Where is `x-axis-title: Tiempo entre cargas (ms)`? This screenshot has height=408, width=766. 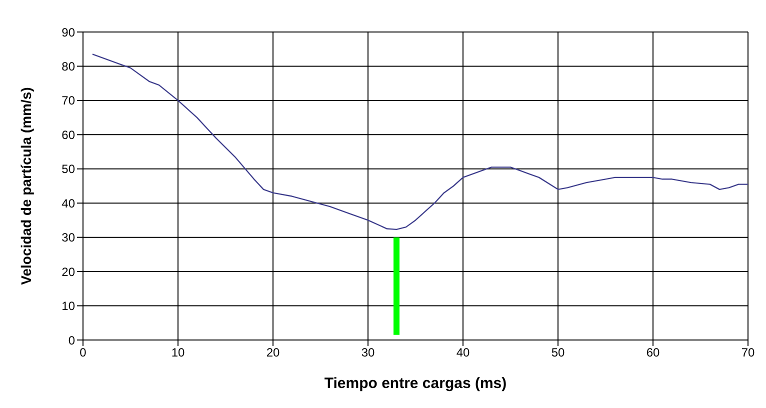
x-axis-title: Tiempo entre cargas (ms) is located at coordinates (415, 383).